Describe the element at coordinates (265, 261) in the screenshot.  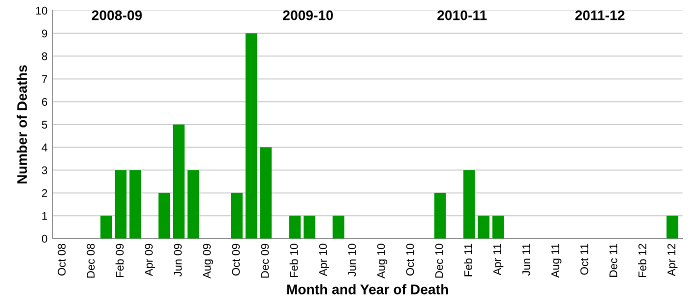
I see `x-tick-label: Dec 09` at that location.